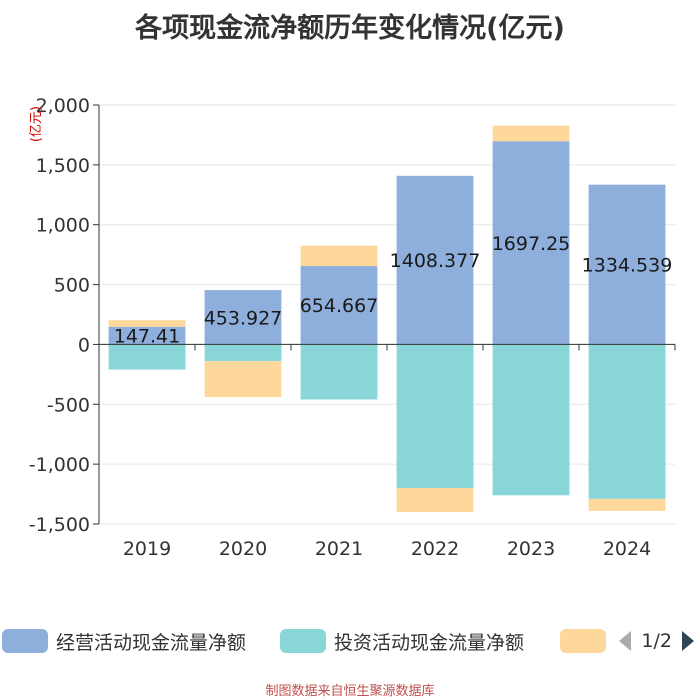  I want to click on x-tick-label-2024: 2024, so click(627, 549).